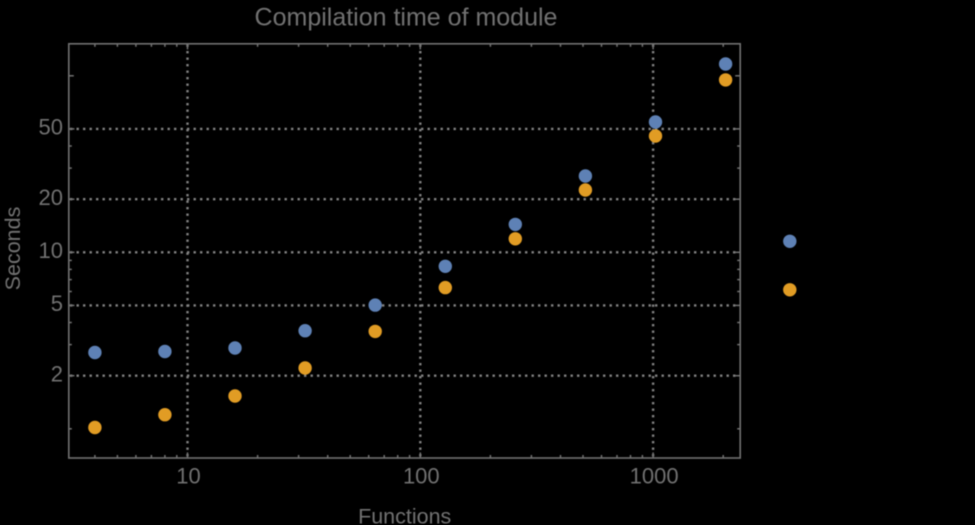 The width and height of the screenshot is (975, 525). I want to click on svg-text: 100, so click(421, 475).